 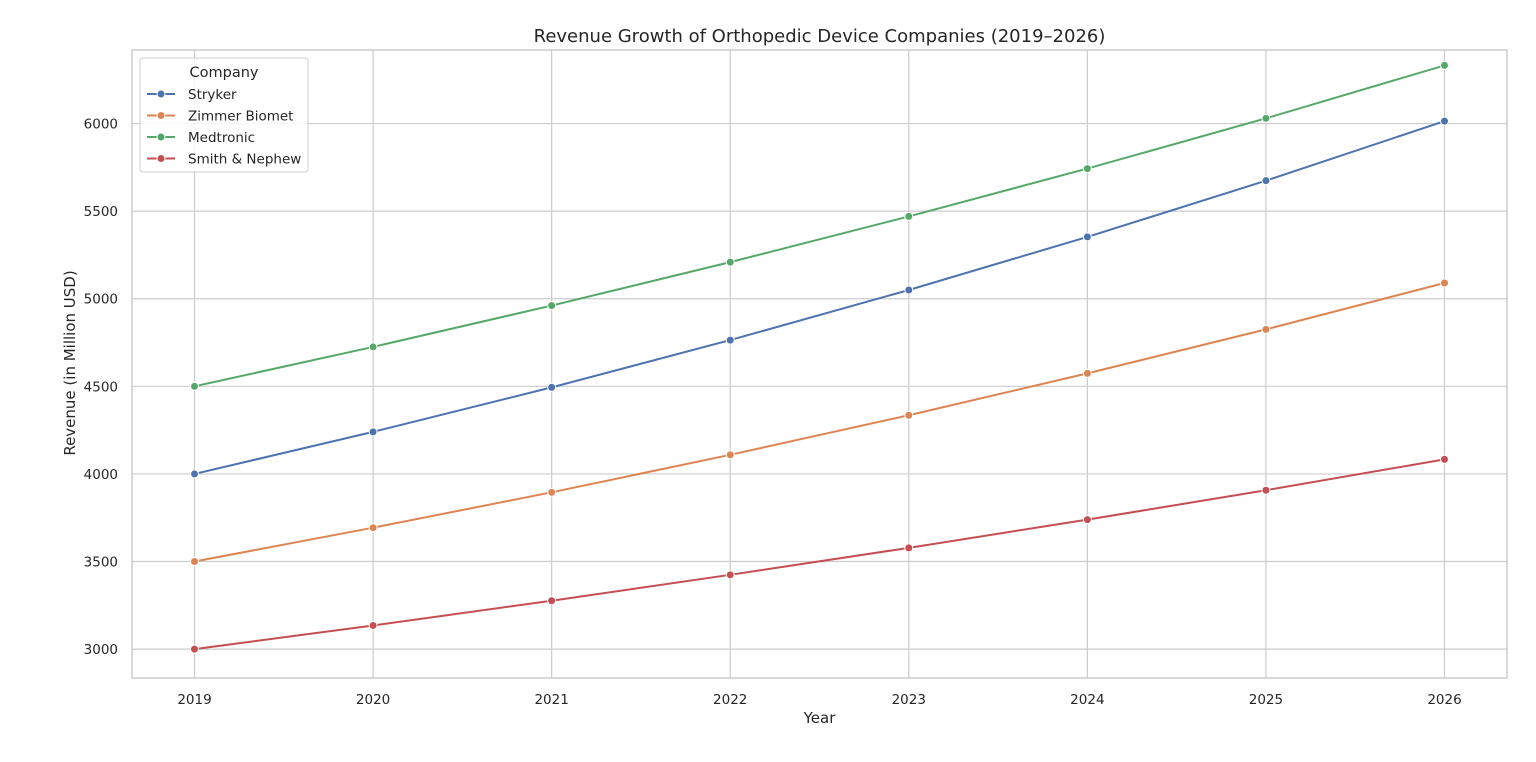 What do you see at coordinates (224, 73) in the screenshot?
I see `legend-title: Company` at bounding box center [224, 73].